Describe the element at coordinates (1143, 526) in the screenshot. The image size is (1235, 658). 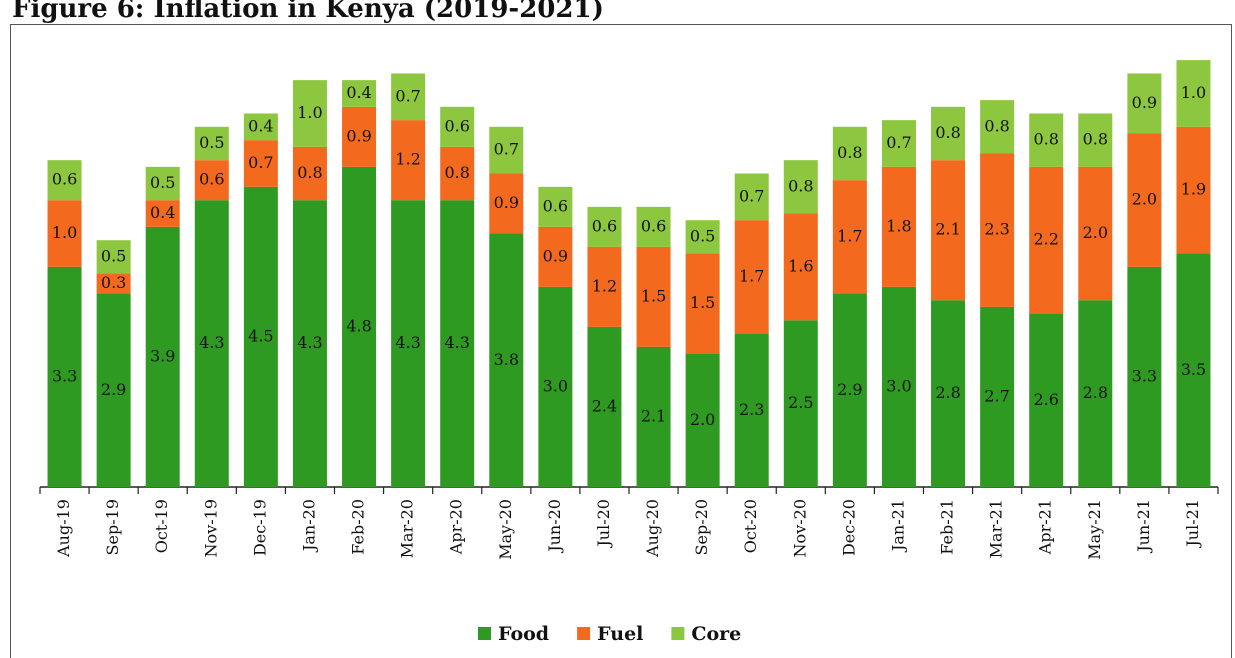
I see `x-tick-label: Jun-21` at that location.